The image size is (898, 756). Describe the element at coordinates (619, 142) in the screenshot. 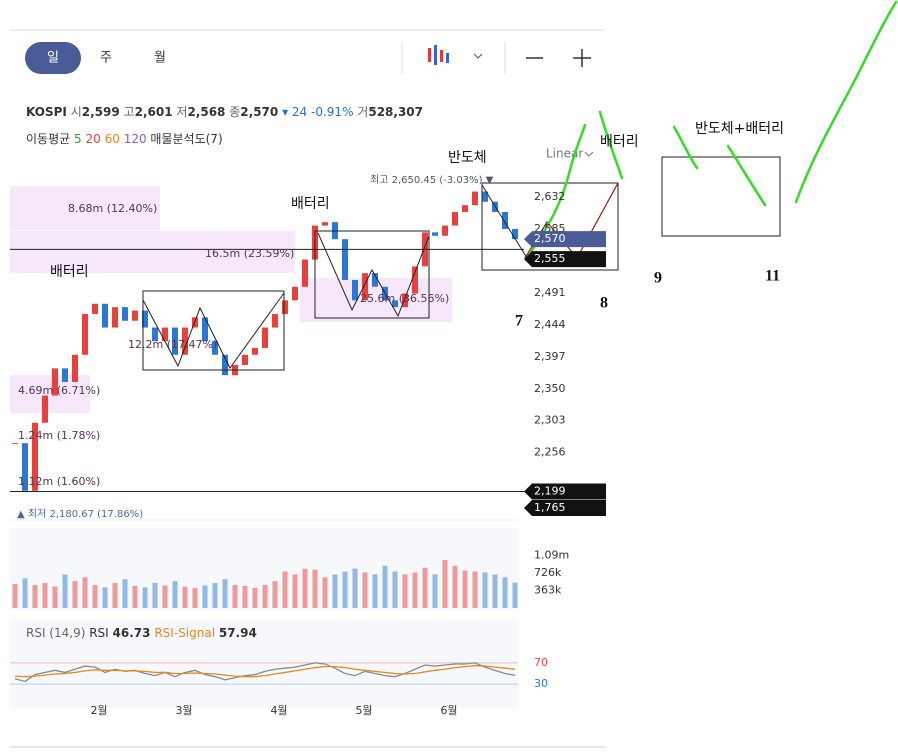

I see `annotation: 배터리` at that location.